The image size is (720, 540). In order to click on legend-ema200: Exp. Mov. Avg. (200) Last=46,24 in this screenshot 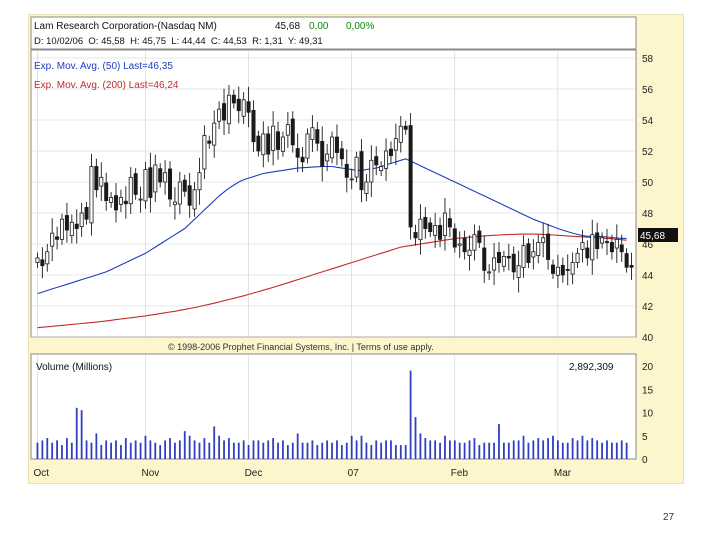, I will do `click(106, 85)`.